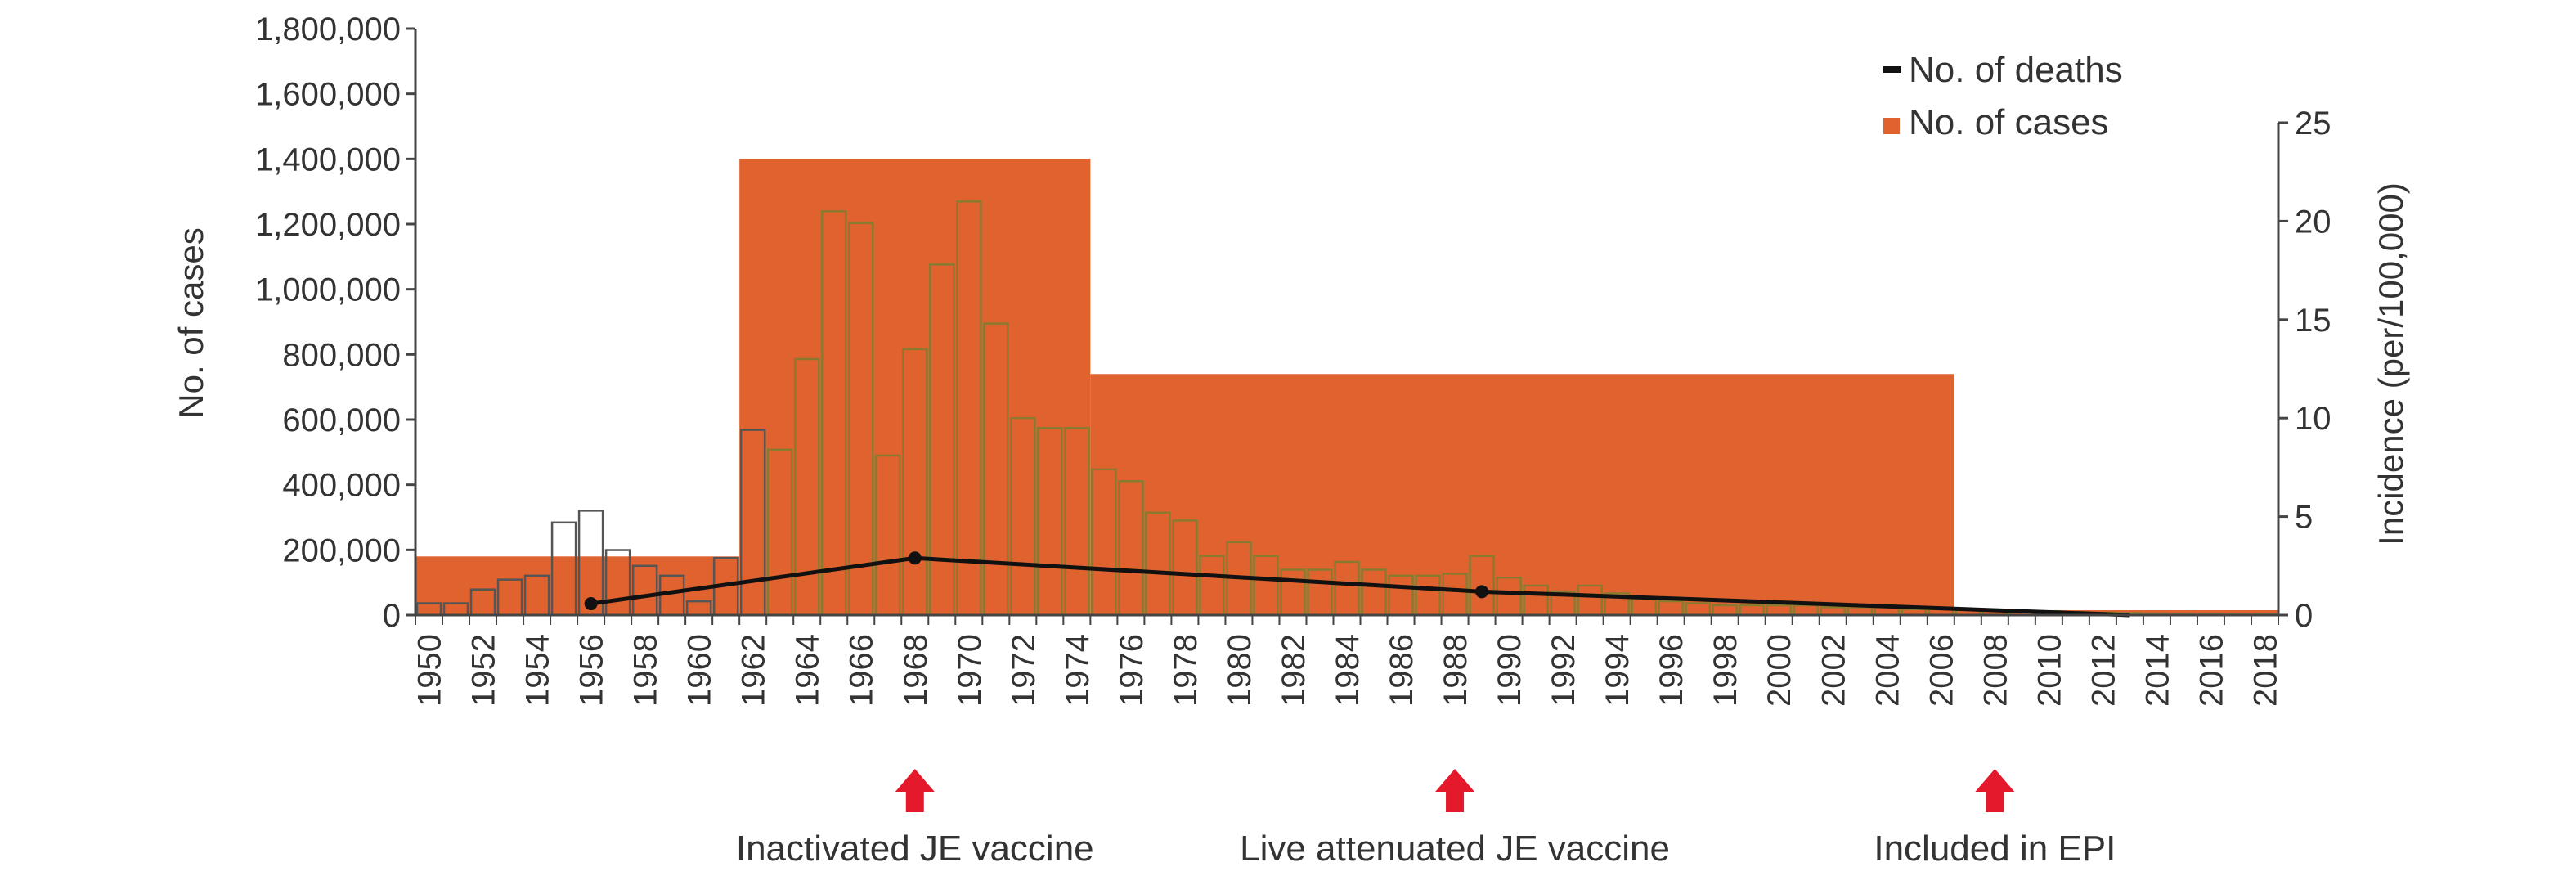 This screenshot has width=2576, height=885. What do you see at coordinates (970, 670) in the screenshot?
I see `x-tick-label: 1970` at bounding box center [970, 670].